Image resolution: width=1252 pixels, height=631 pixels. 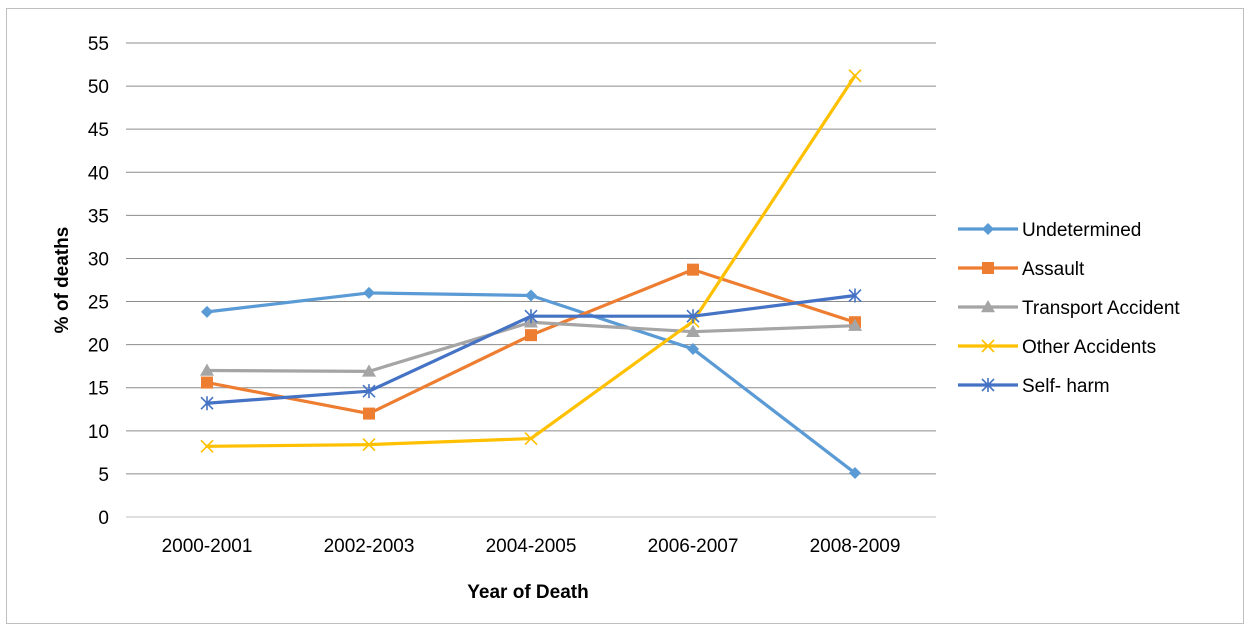 I want to click on series-self-harm, so click(x=531, y=349).